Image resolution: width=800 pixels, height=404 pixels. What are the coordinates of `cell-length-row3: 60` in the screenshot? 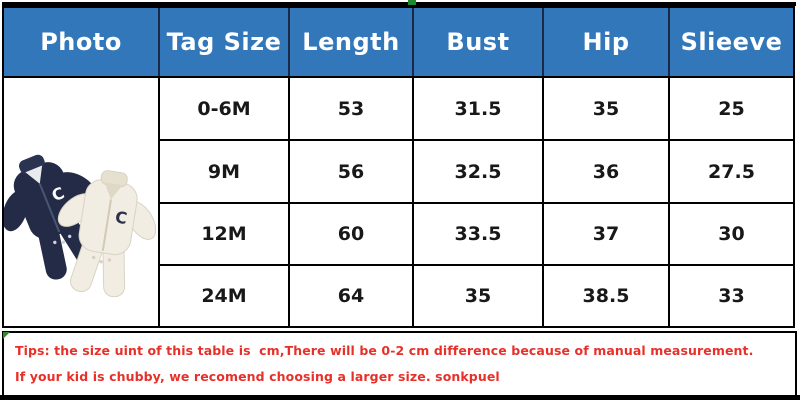 It's located at (350, 233).